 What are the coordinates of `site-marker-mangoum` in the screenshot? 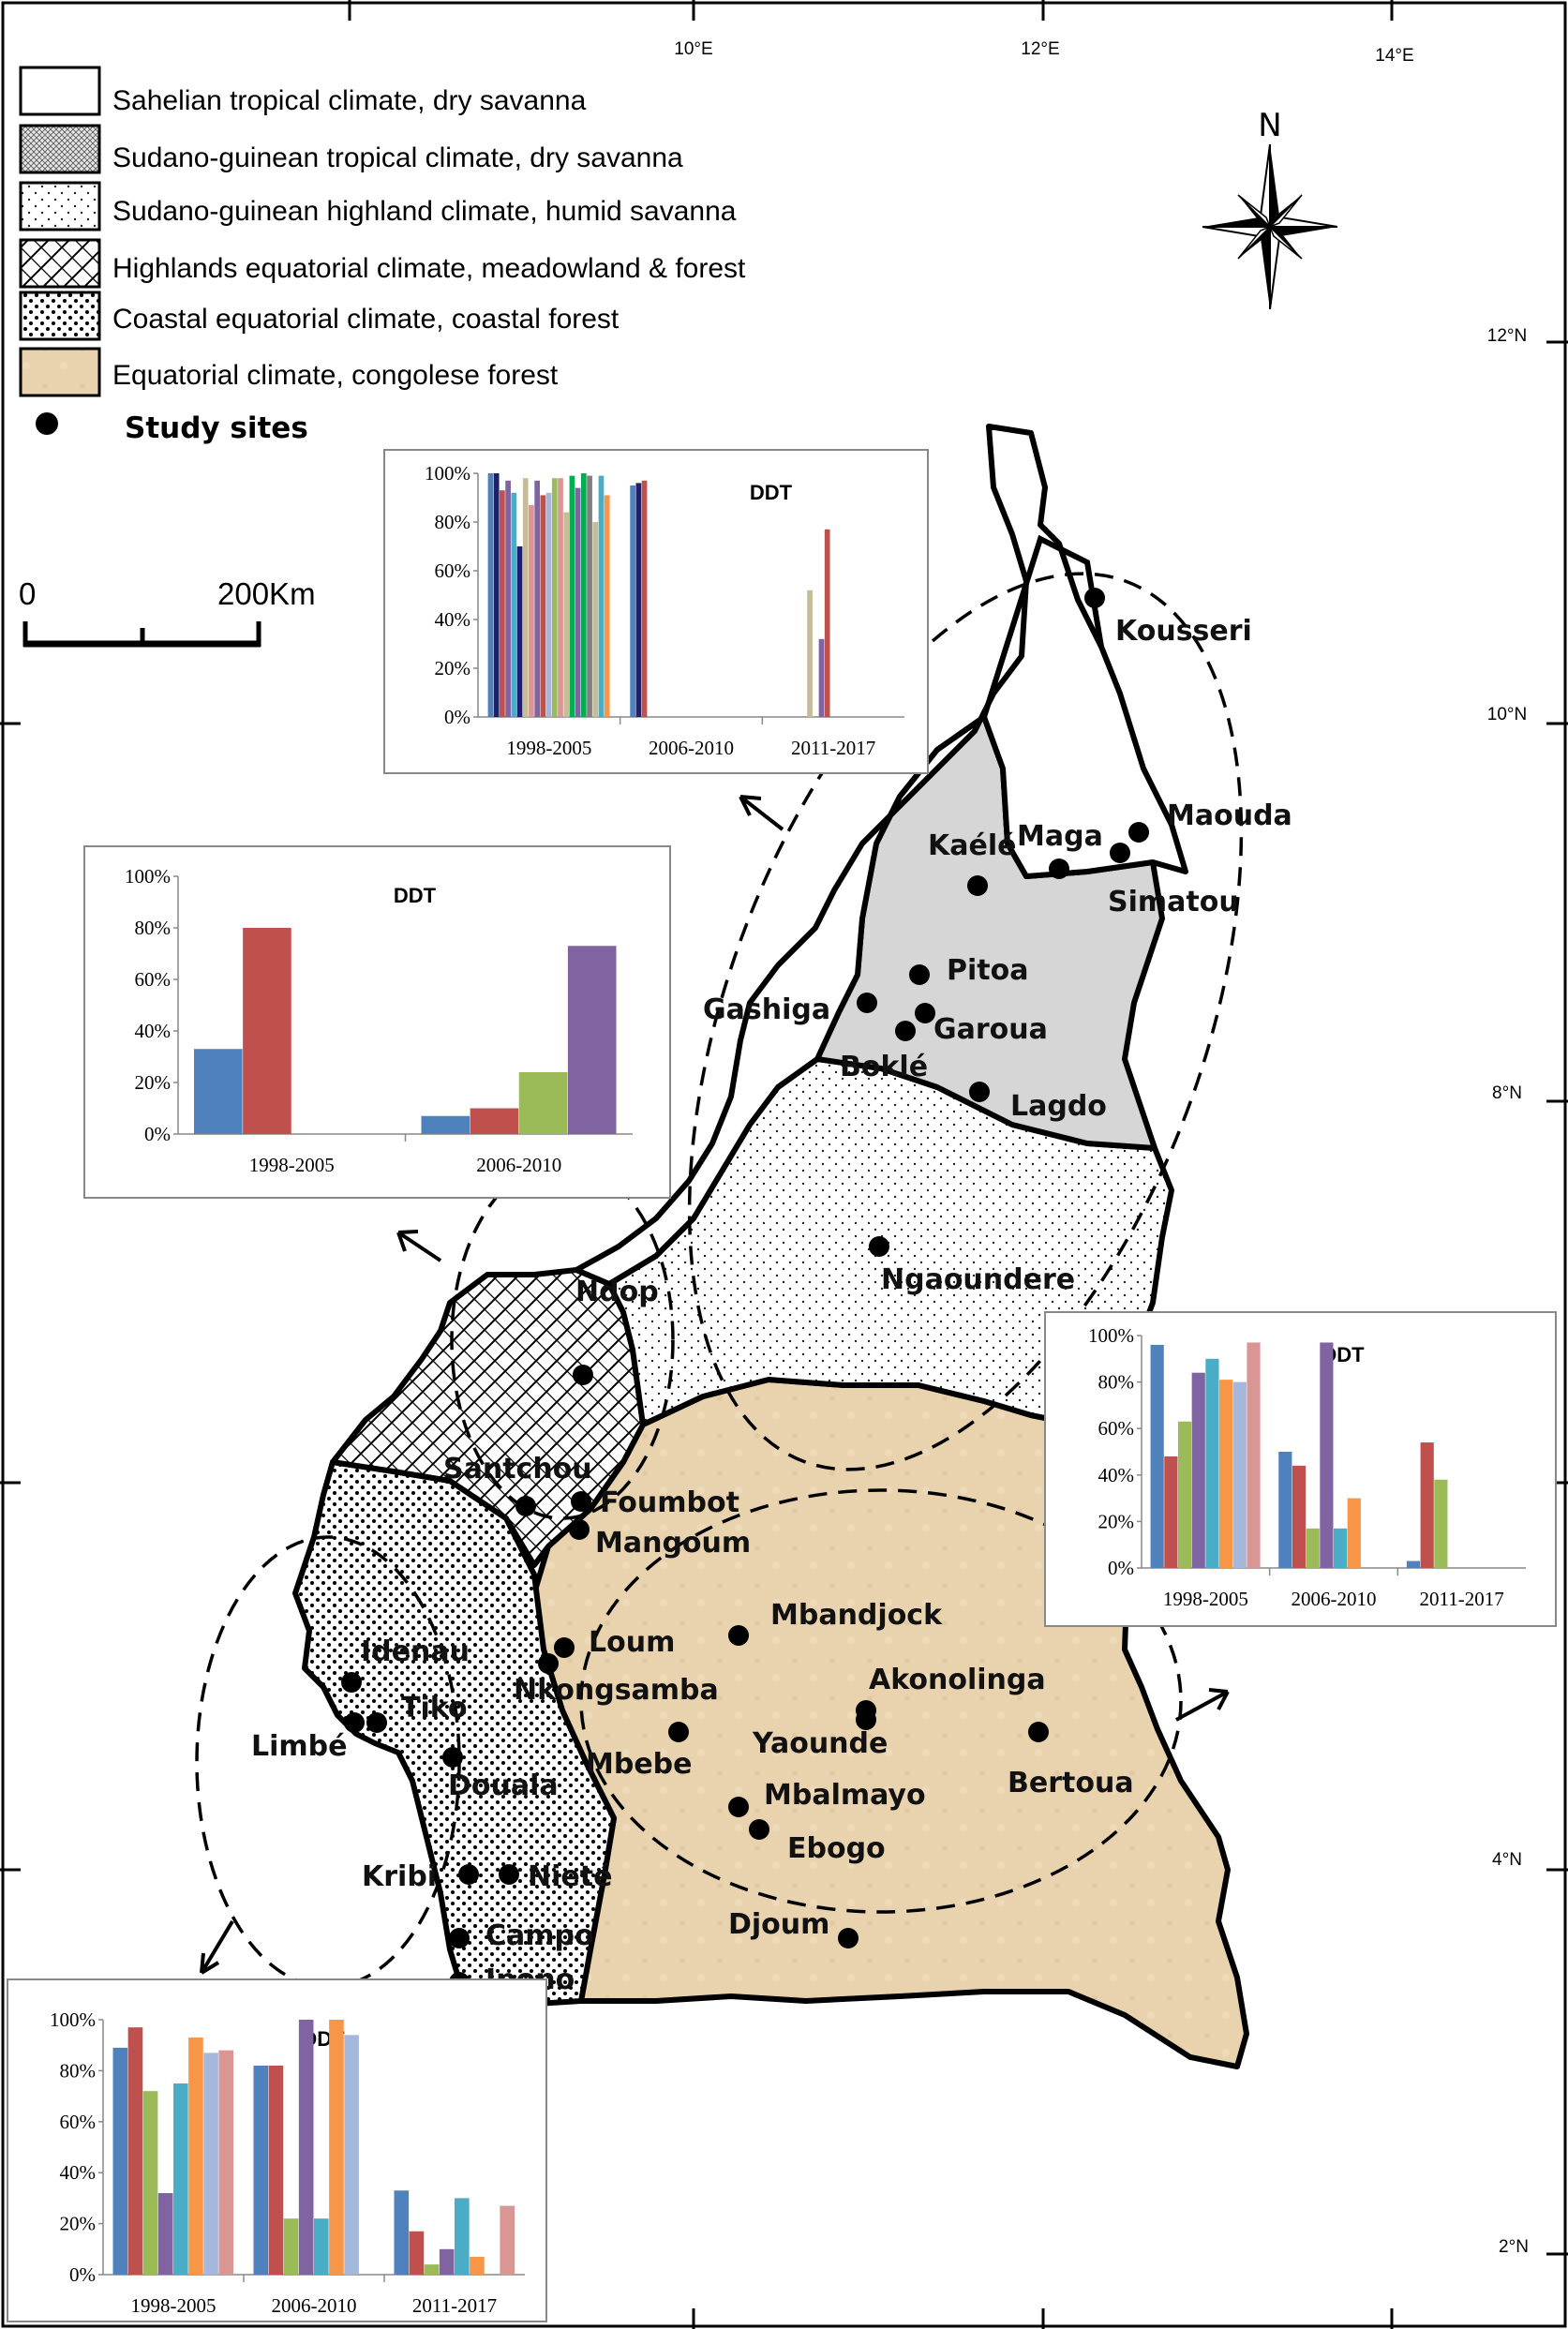 It's located at (580, 1530).